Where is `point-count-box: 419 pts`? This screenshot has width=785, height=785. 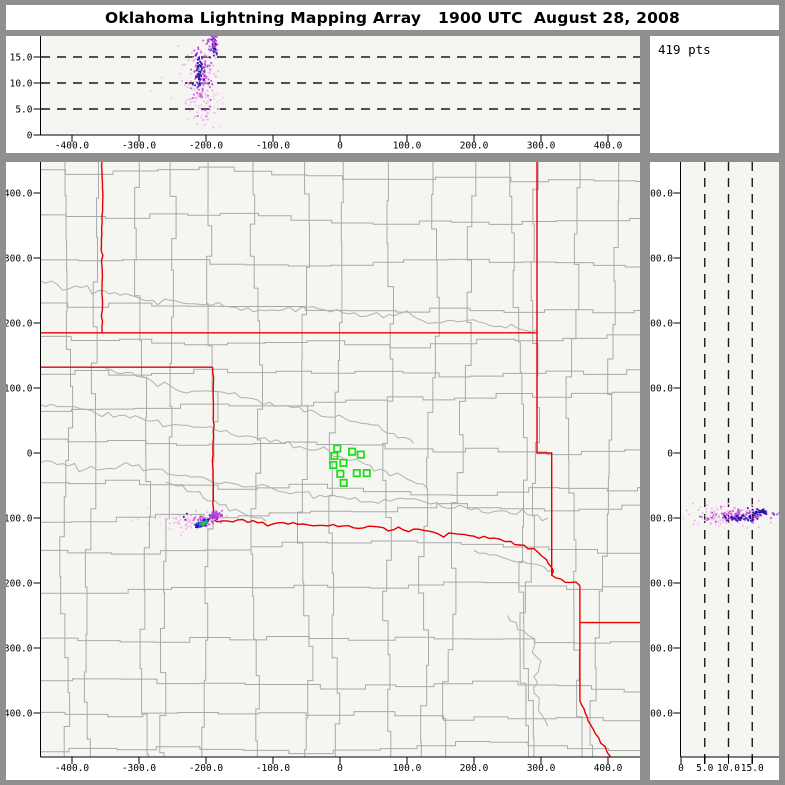
point-count-box: 419 pts is located at coordinates (714, 94).